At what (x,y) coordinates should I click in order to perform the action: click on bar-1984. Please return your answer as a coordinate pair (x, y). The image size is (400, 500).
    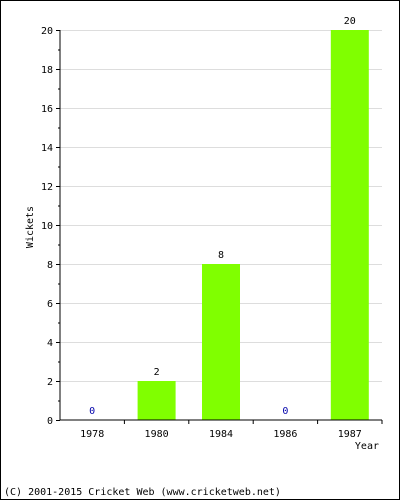
    Looking at the image, I should click on (221, 342).